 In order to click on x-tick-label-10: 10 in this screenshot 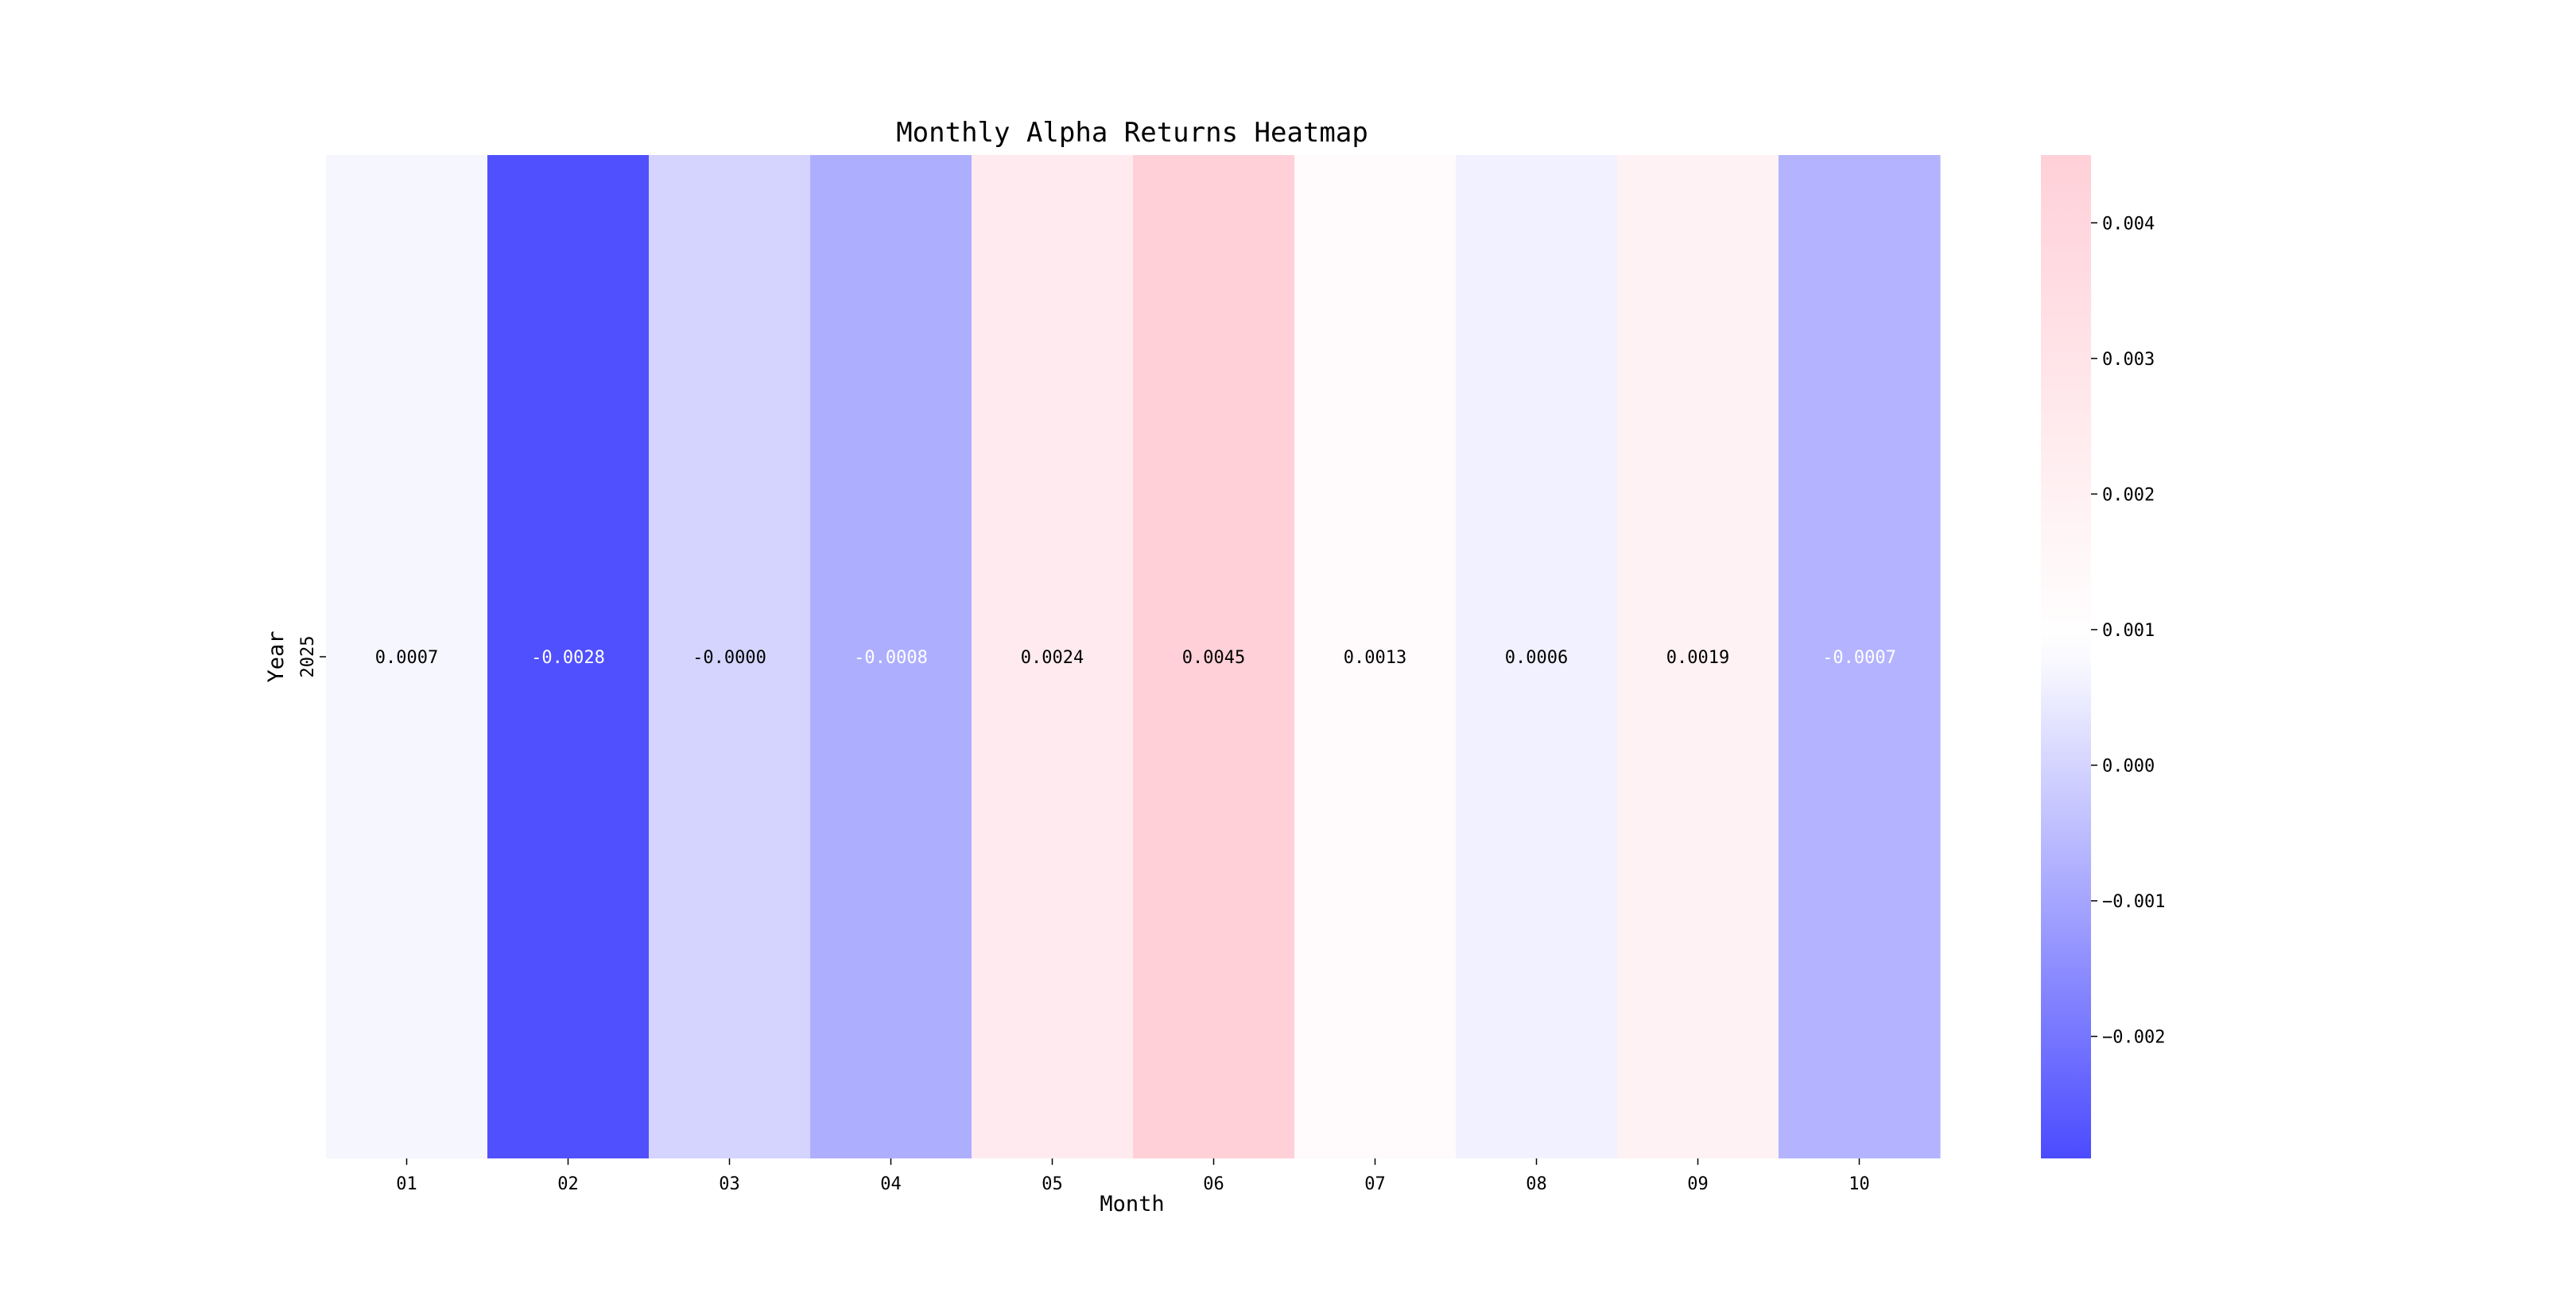, I will do `click(1859, 1184)`.